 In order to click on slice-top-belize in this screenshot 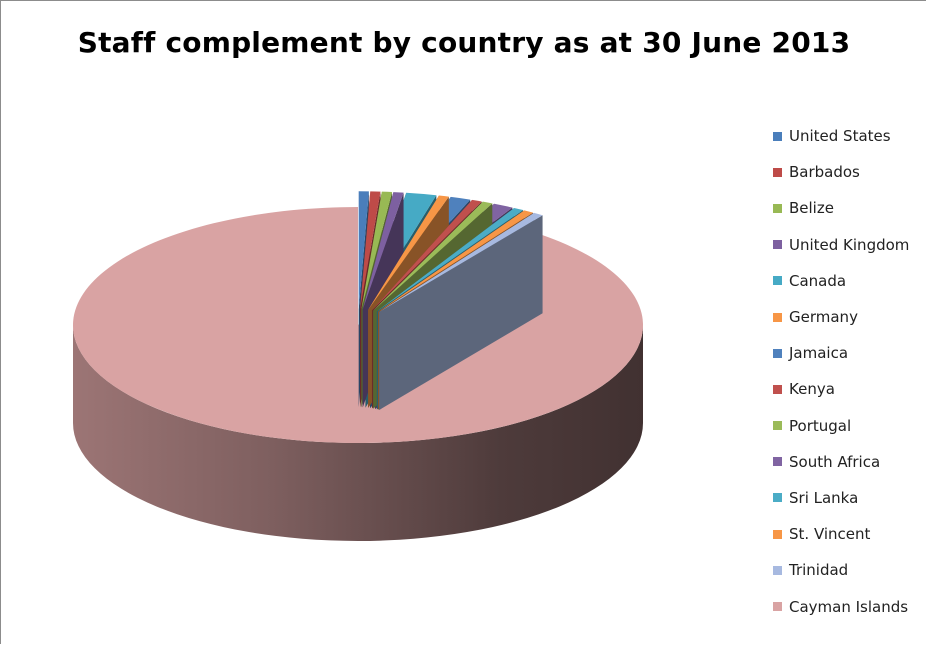, I will do `click(377, 250)`.